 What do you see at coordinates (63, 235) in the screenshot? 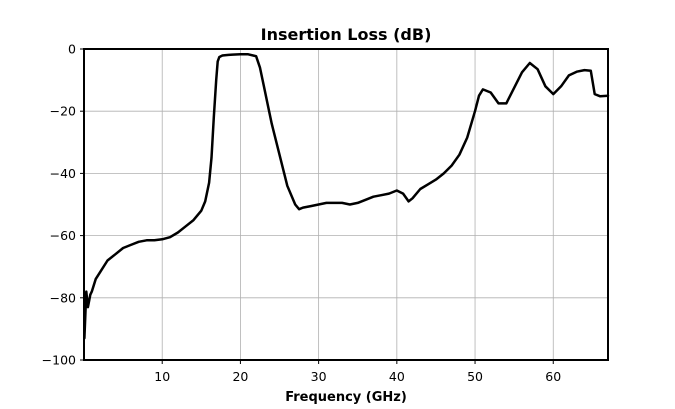
I see `y-tick-label: −60` at bounding box center [63, 235].